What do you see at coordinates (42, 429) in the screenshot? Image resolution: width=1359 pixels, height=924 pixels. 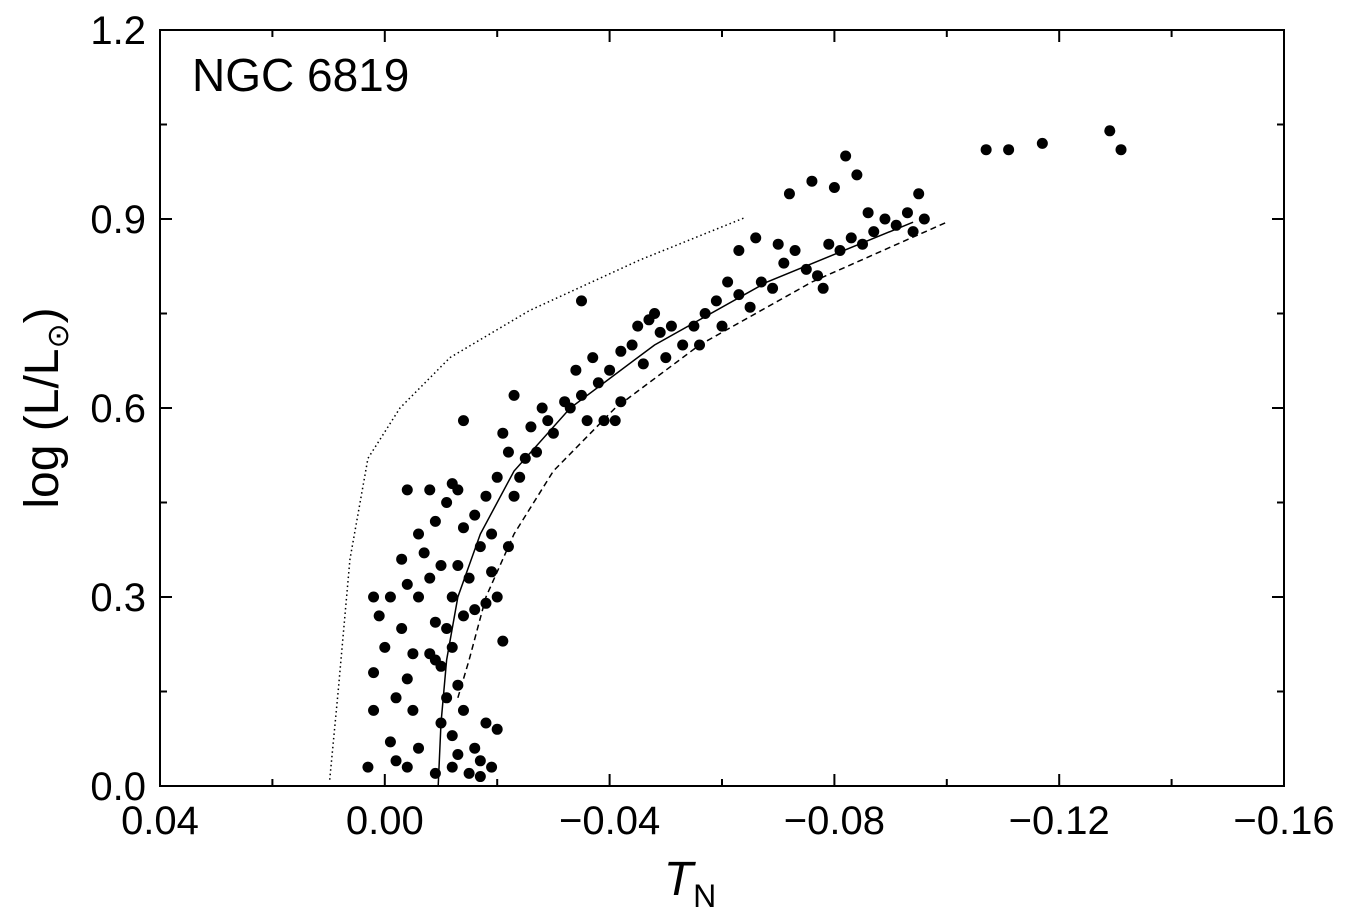 I see `y-label-main: log (L/L` at bounding box center [42, 429].